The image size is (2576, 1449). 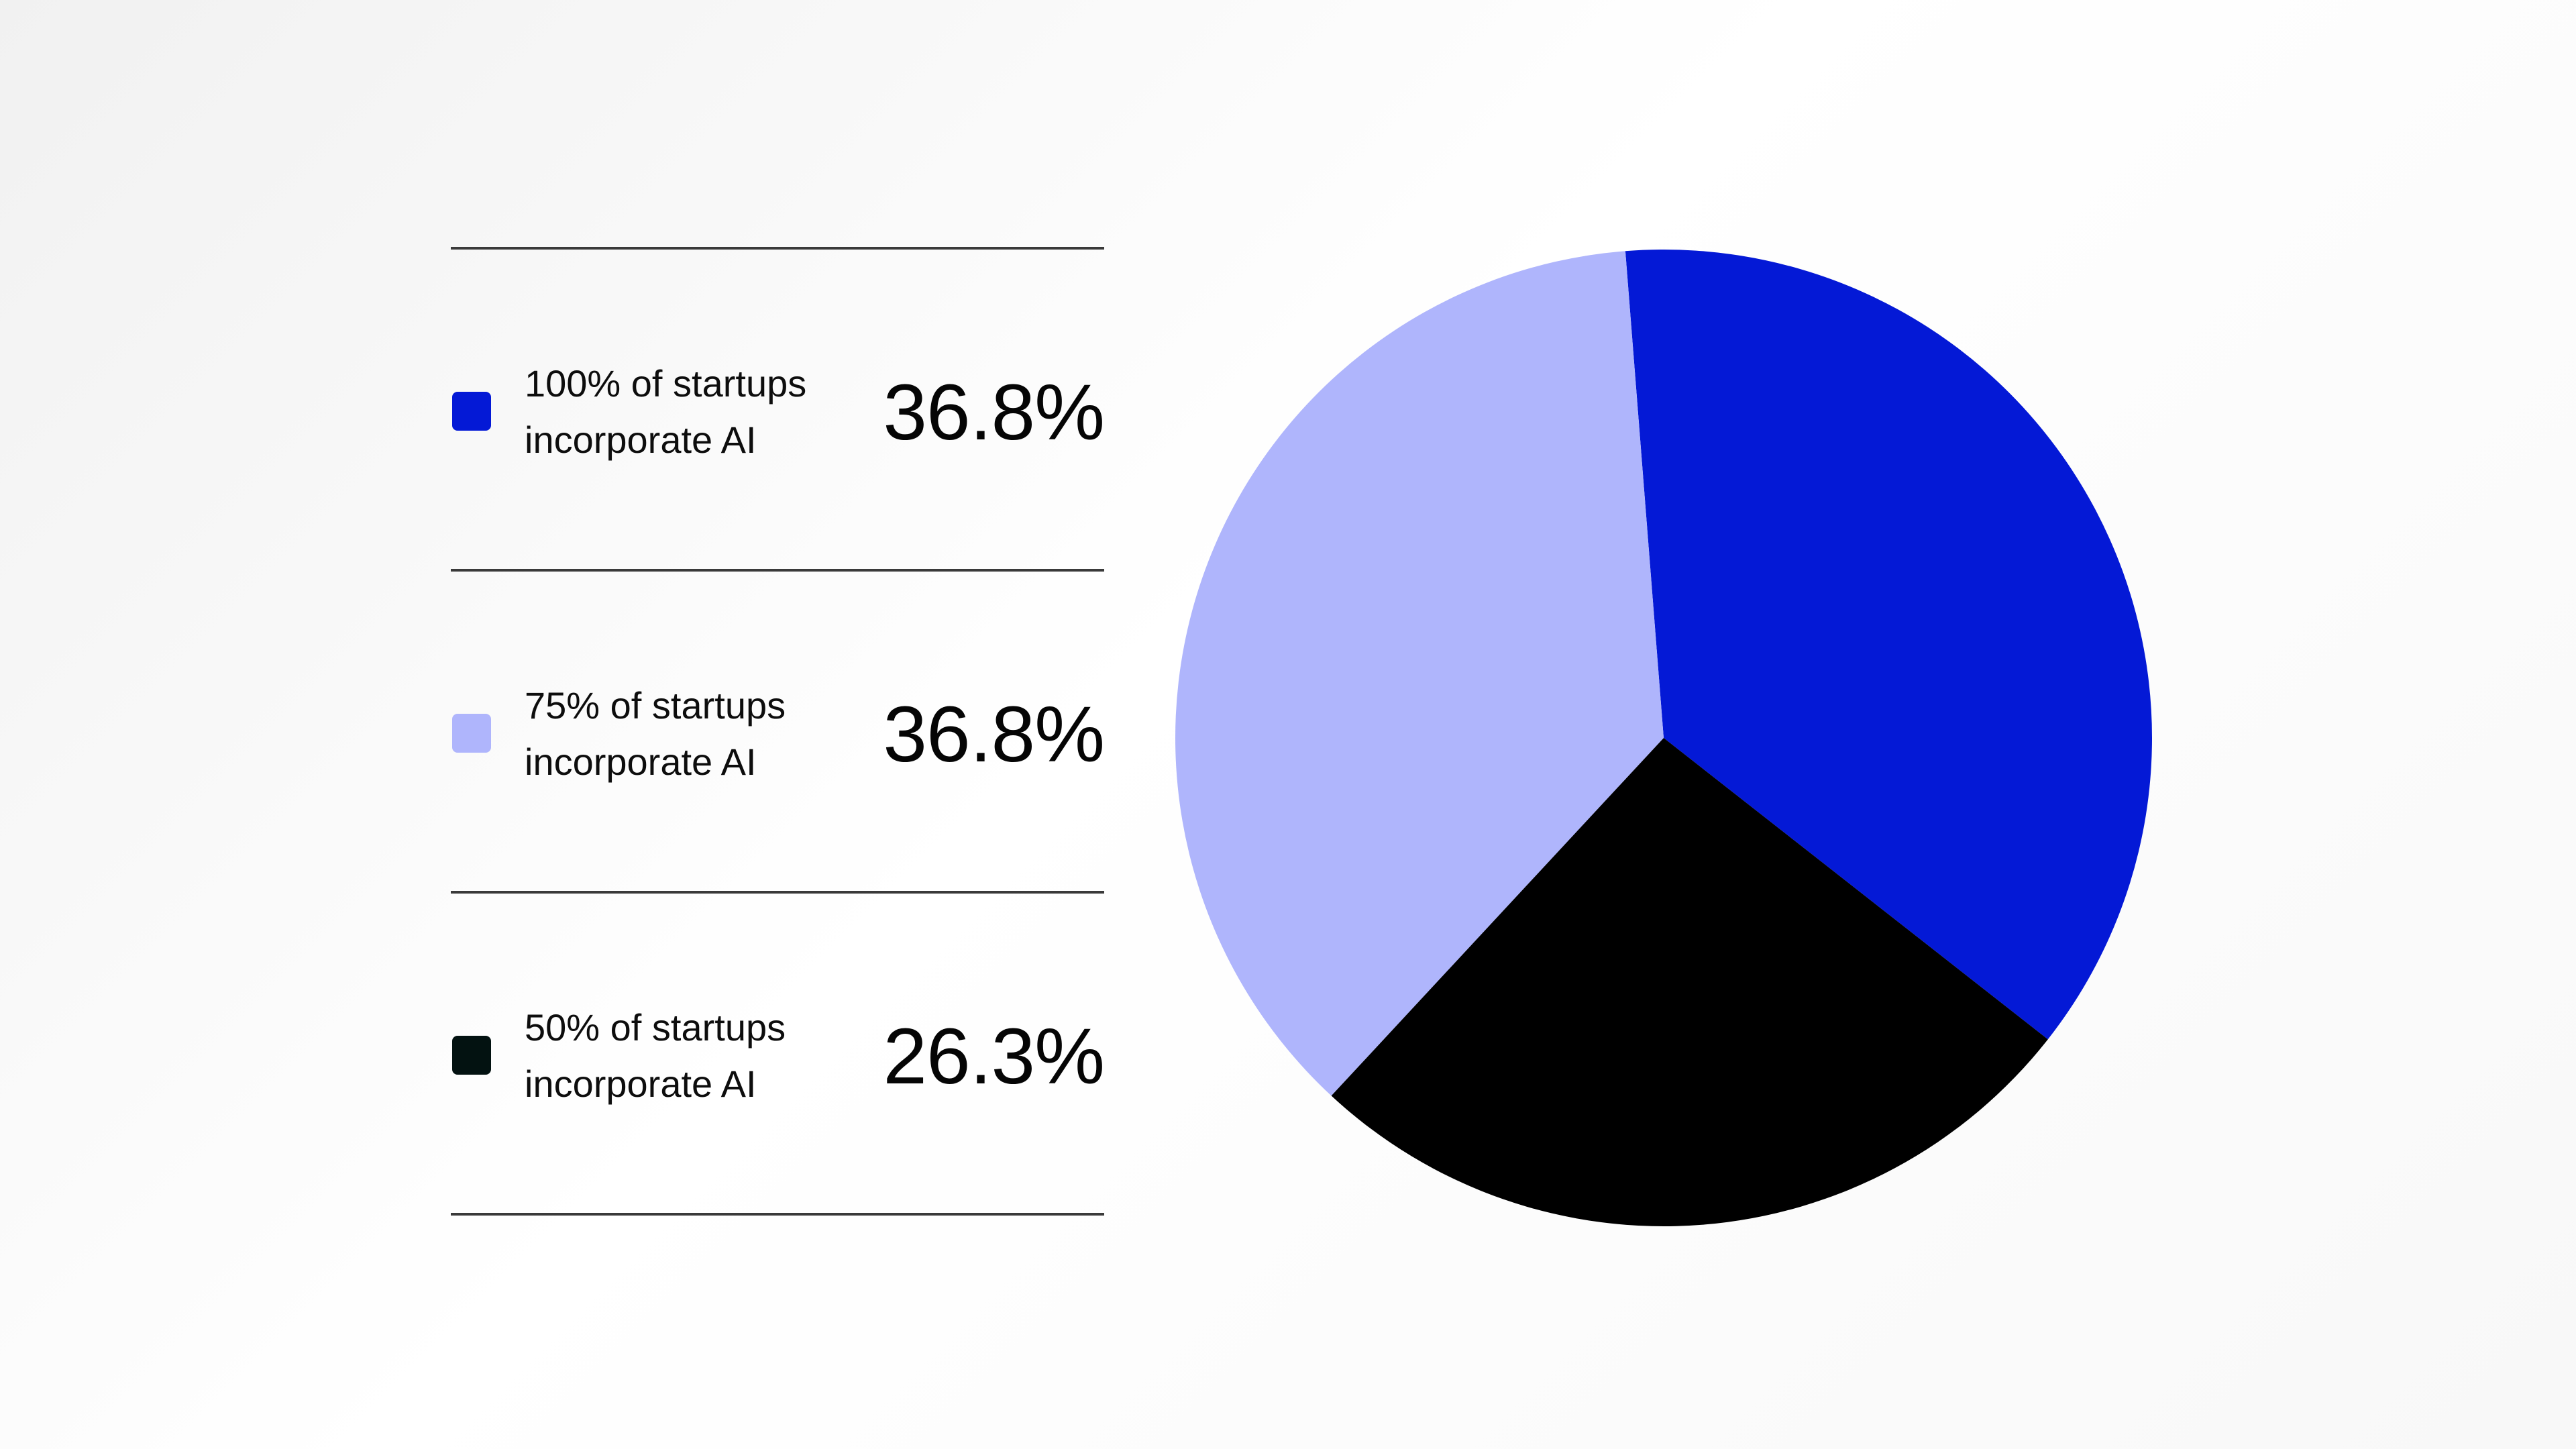 I want to click on legend-item-100-percent: 100% of startups incorporate AI 36.8%, so click(x=778, y=409).